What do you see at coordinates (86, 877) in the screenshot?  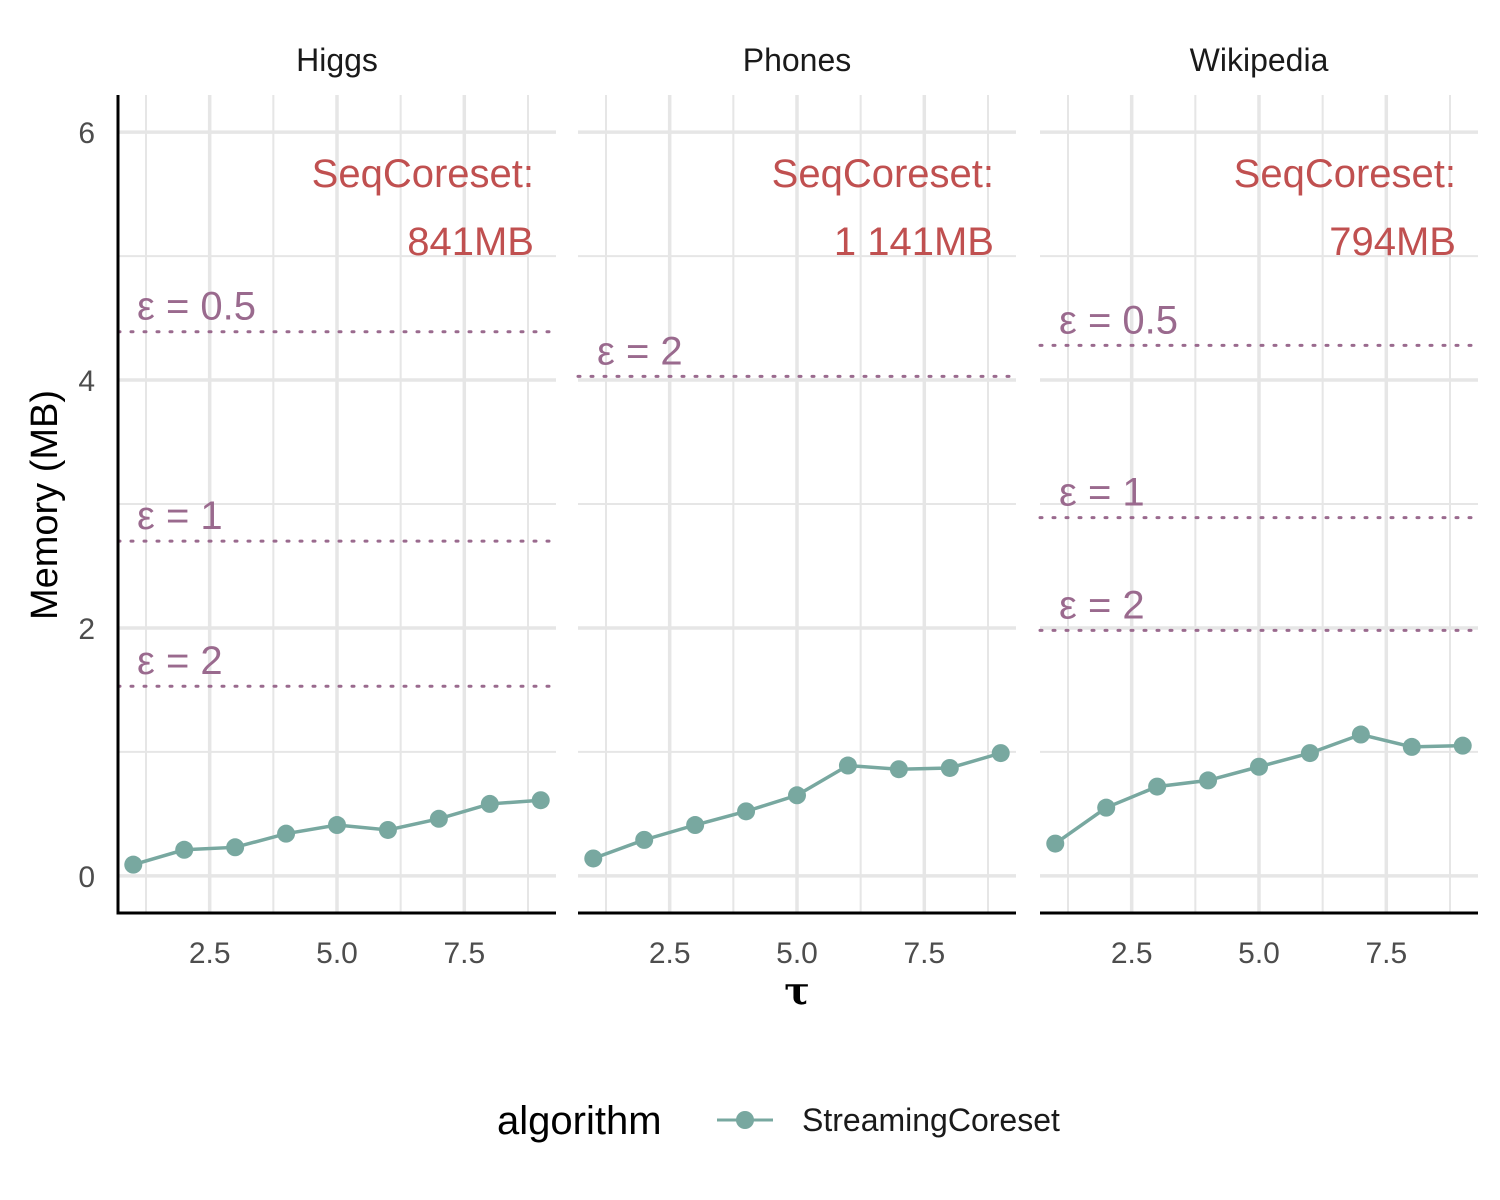 I see `y-tick-label: 0` at bounding box center [86, 877].